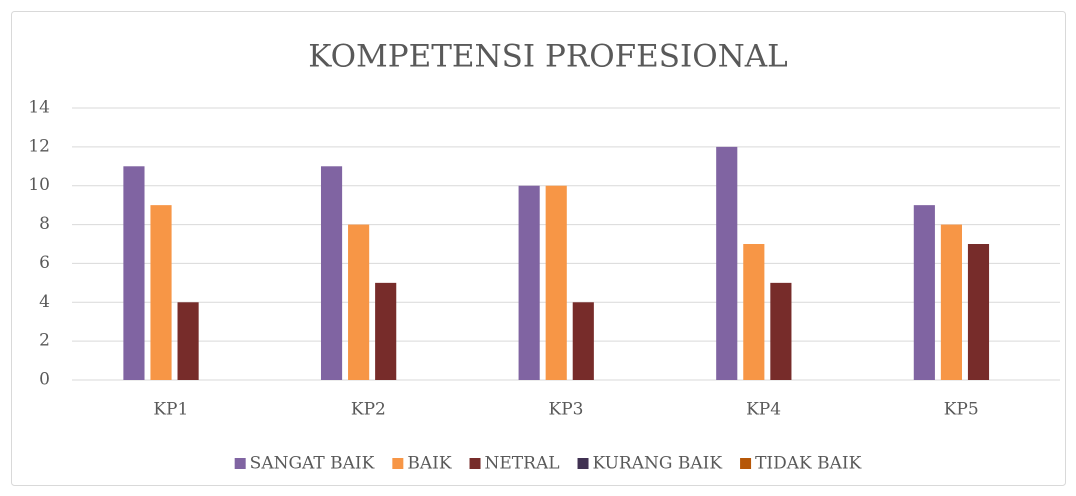  What do you see at coordinates (658, 464) in the screenshot?
I see `legend-label: KURANG BAIK` at bounding box center [658, 464].